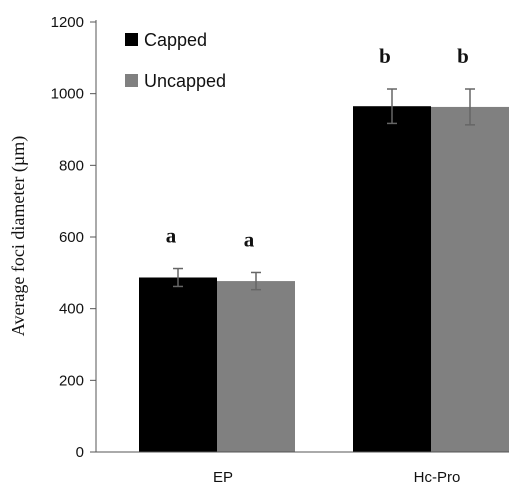  What do you see at coordinates (175, 60) in the screenshot?
I see `legend: Capped Uncapped` at bounding box center [175, 60].